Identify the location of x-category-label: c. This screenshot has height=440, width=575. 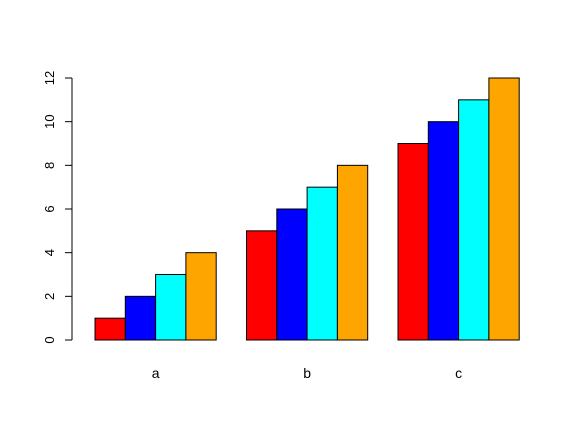
(458, 373).